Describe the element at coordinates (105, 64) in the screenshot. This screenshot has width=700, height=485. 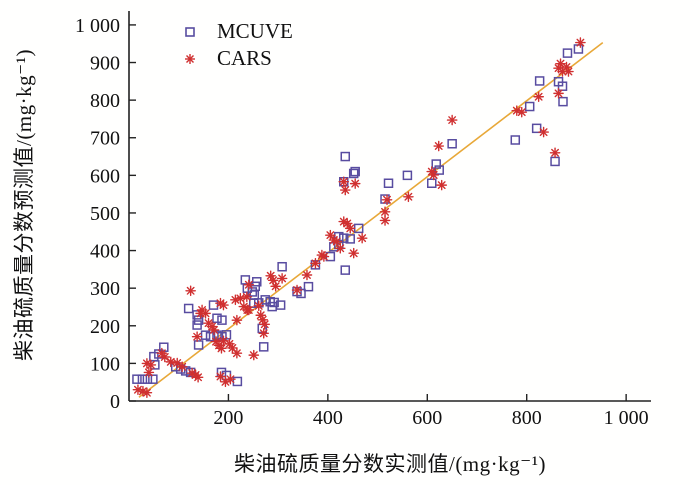
I see `y-tick-label: 900` at that location.